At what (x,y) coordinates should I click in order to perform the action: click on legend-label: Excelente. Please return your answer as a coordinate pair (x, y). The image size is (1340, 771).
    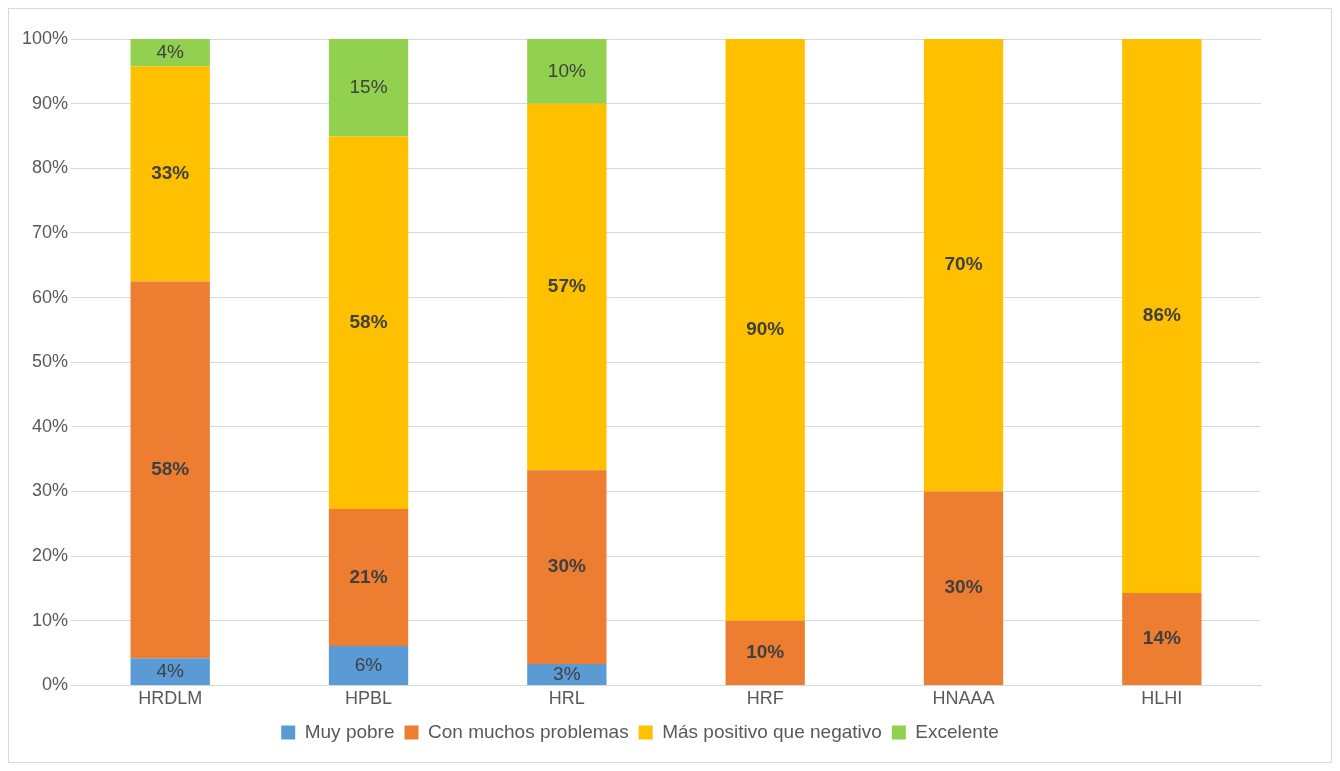
    Looking at the image, I should click on (957, 731).